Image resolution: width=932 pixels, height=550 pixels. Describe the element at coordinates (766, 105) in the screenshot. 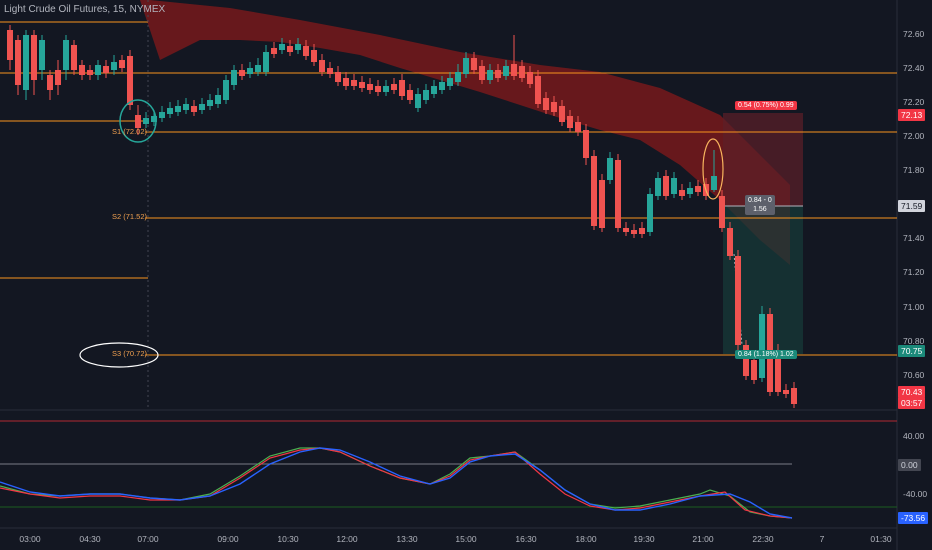

I see `position-stop-label: 0.54 (0.75%) 0.99` at that location.